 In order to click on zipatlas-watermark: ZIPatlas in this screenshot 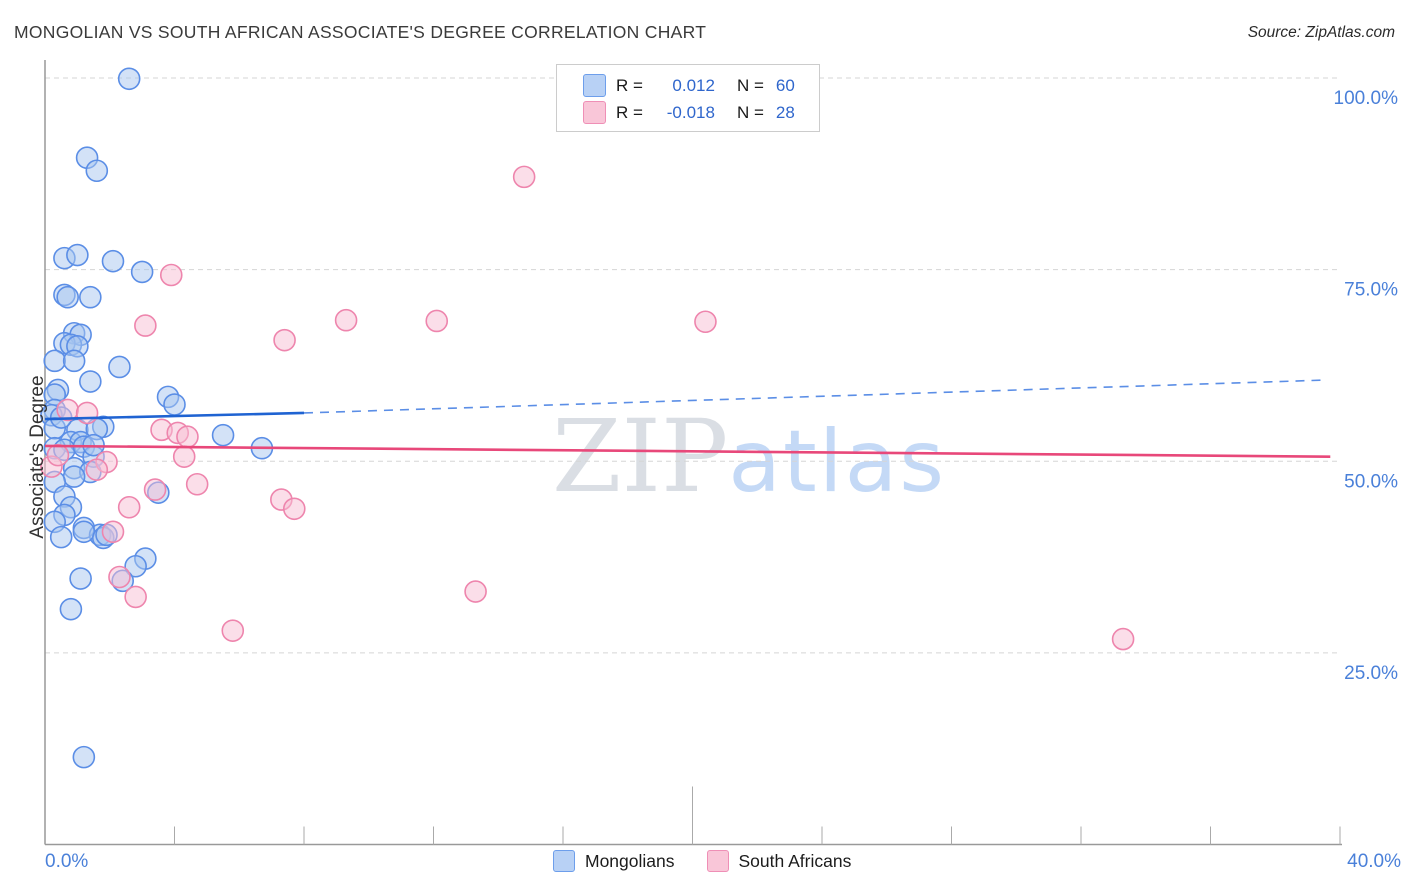, I will do `click(749, 456)`.